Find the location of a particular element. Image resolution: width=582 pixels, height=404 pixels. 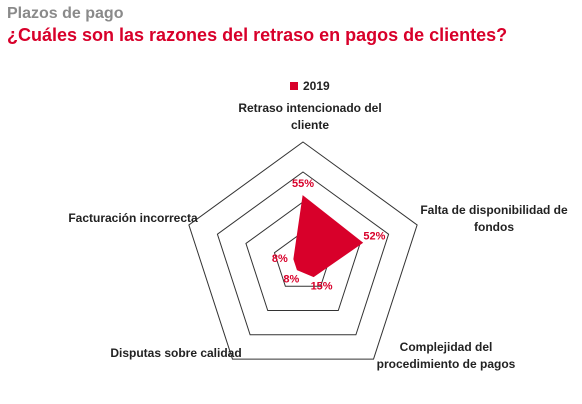

value-label-3: 15% is located at coordinates (322, 286).